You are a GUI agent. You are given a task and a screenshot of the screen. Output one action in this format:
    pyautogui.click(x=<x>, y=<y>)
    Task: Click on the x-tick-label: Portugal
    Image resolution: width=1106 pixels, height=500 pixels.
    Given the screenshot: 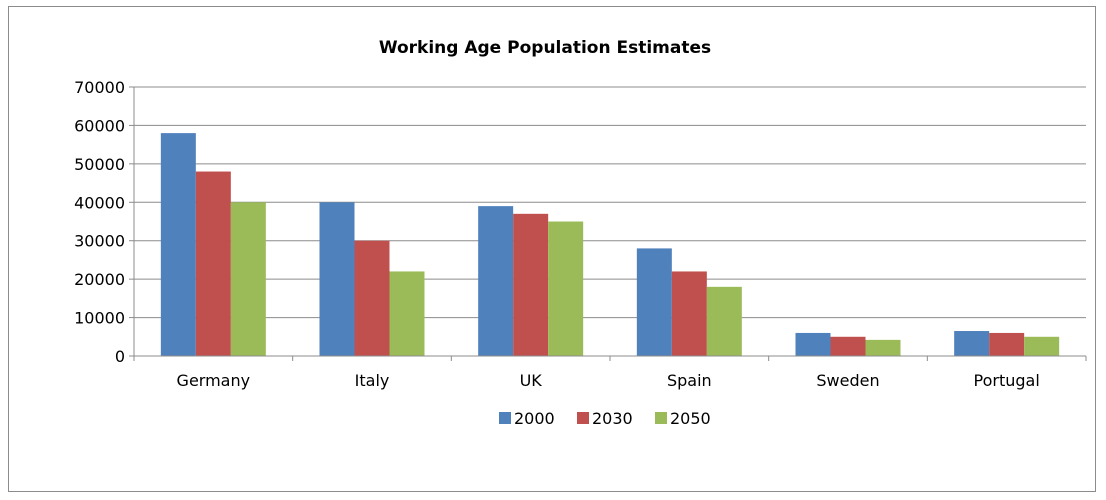 What is the action you would take?
    pyautogui.click(x=1007, y=380)
    